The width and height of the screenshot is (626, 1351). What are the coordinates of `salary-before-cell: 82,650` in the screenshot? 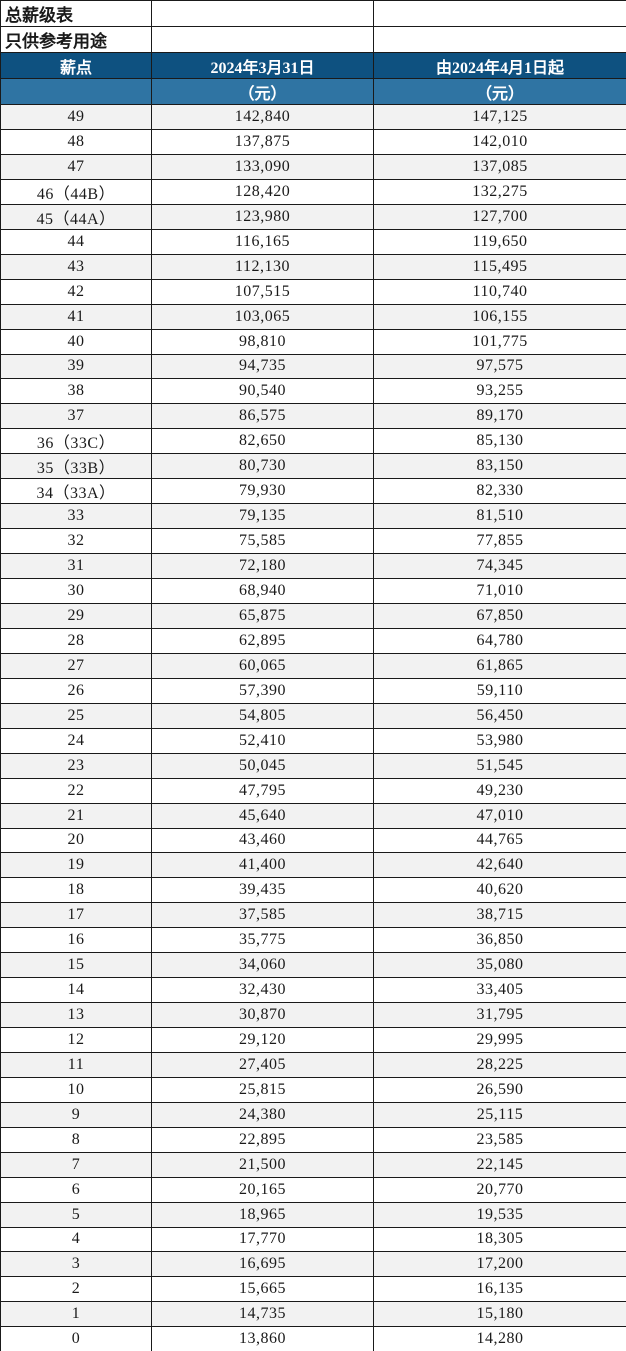 It's located at (262, 441).